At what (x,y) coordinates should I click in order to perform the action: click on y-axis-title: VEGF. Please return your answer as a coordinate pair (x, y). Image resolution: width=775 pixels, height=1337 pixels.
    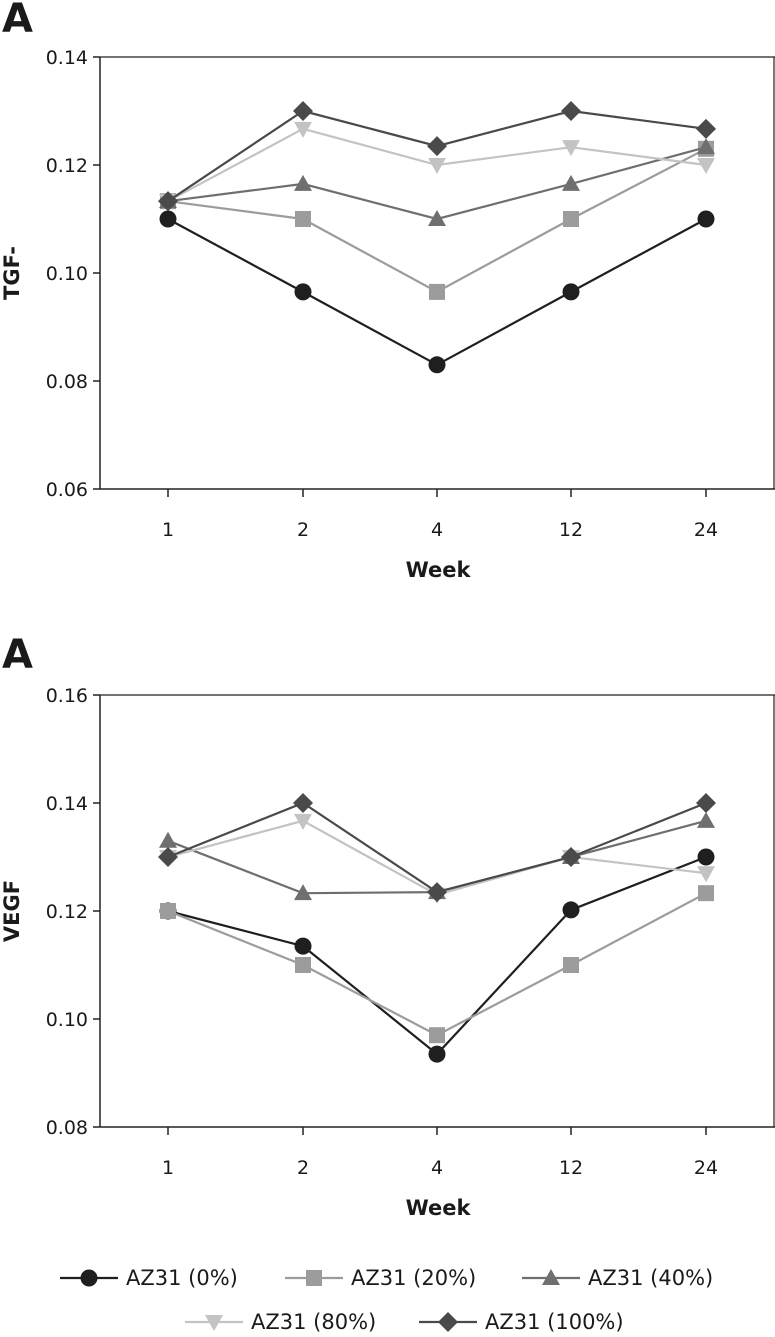
    Looking at the image, I should click on (12, 911).